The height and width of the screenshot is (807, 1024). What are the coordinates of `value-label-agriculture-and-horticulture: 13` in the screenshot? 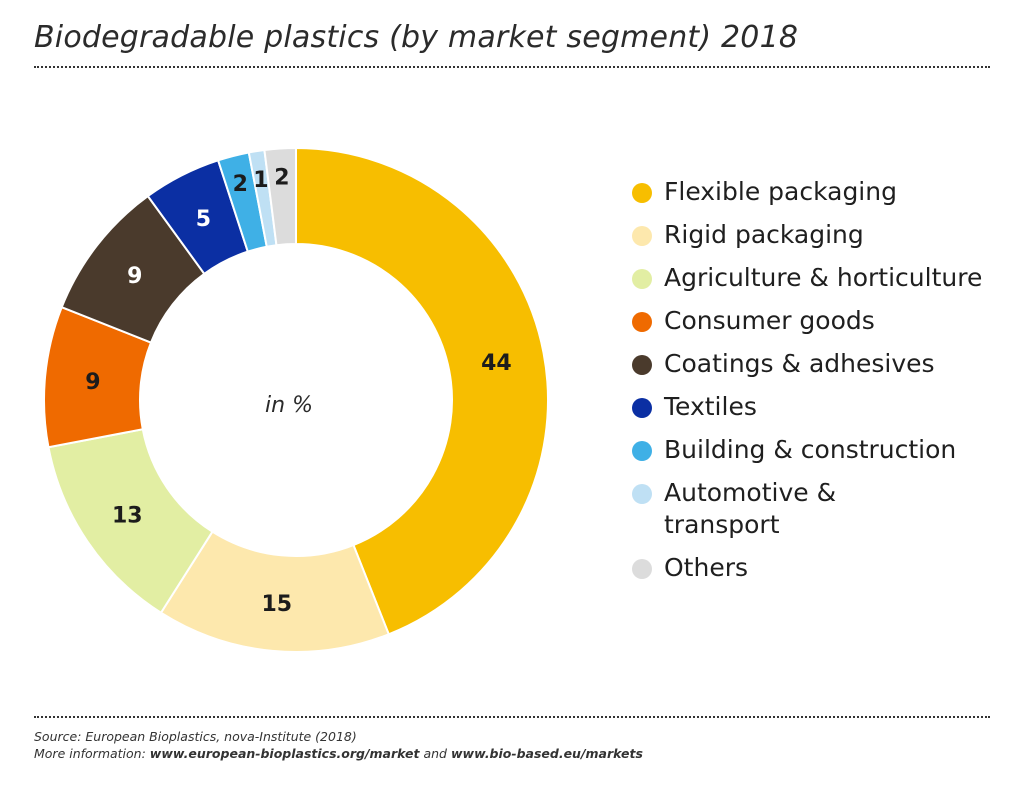 It's located at (127, 516).